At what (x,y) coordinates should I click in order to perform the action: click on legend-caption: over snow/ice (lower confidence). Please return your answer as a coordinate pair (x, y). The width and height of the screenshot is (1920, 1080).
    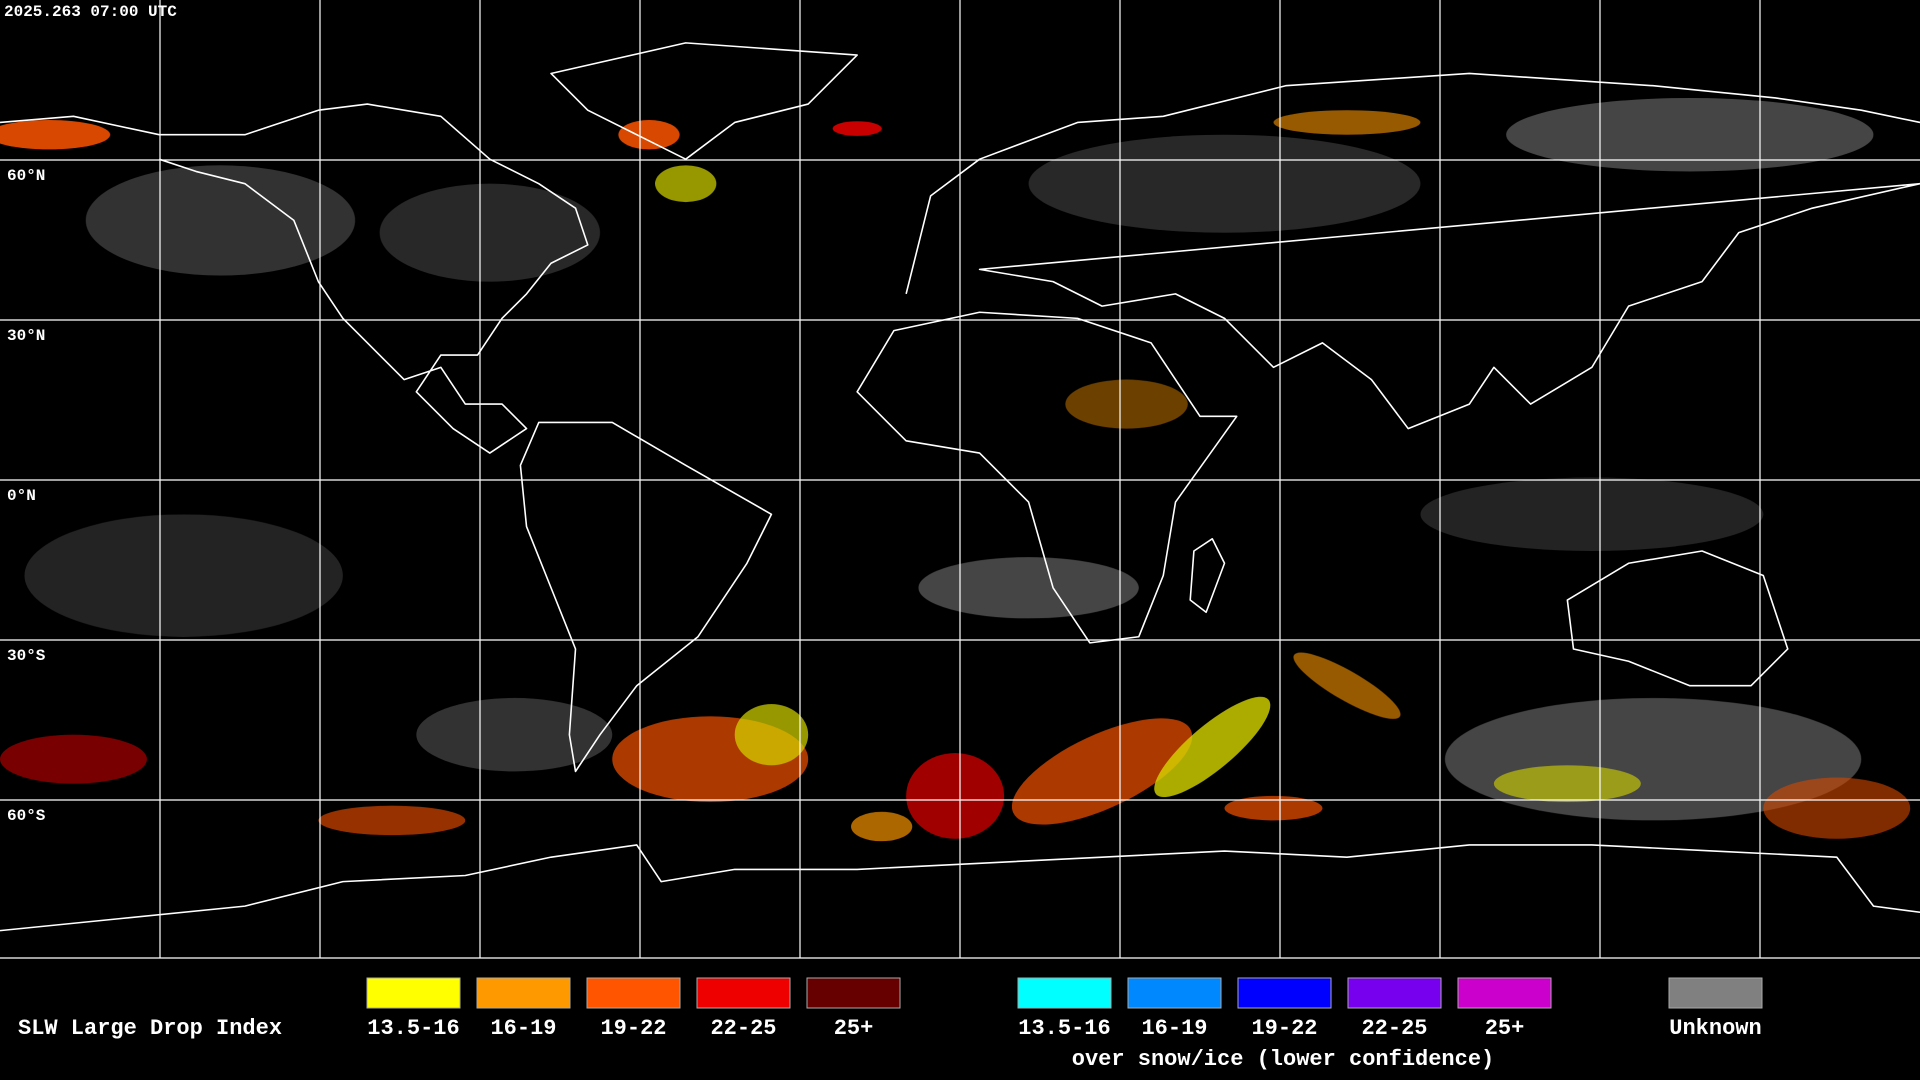
    Looking at the image, I should click on (1283, 1059).